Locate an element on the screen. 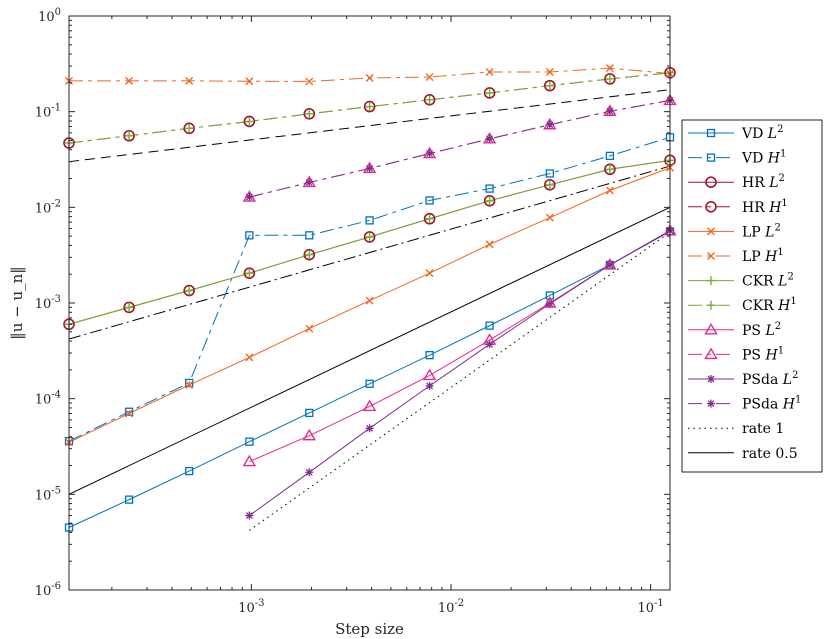 The image size is (830, 639). legend-label-rate-1: rate 1 is located at coordinates (763, 429).